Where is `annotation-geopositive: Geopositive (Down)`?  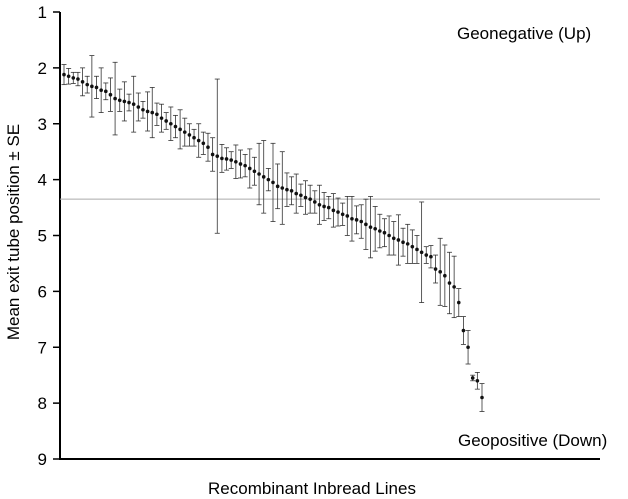 annotation-geopositive: Geopositive (Down) is located at coordinates (532, 440).